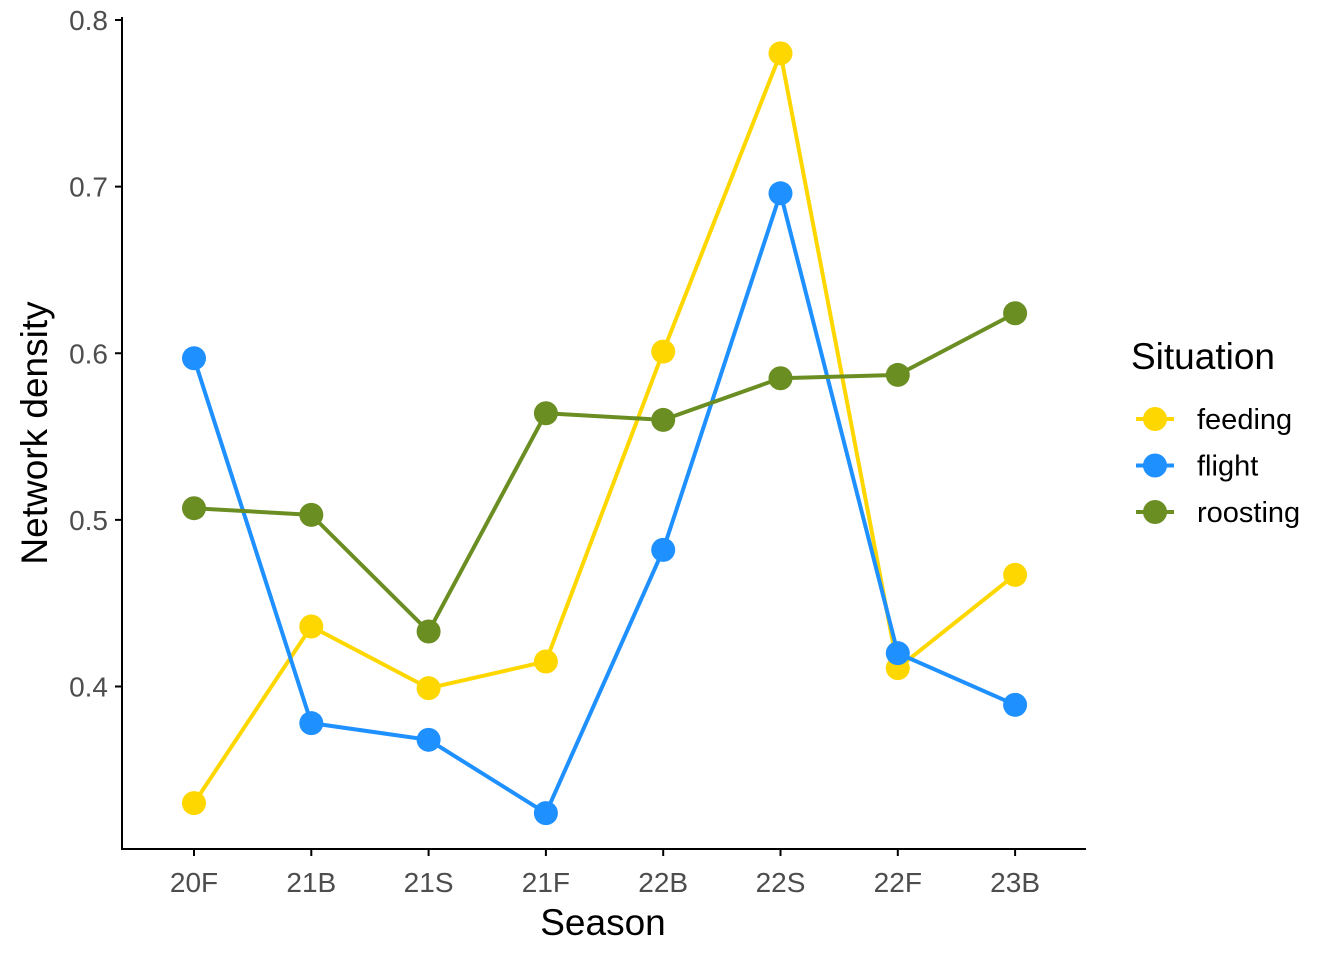 This screenshot has height=960, width=1344. Describe the element at coordinates (605, 873) in the screenshot. I see `x-axis-ticks: 20F 21B 21S 21F 22B 22S 22F 23B` at that location.